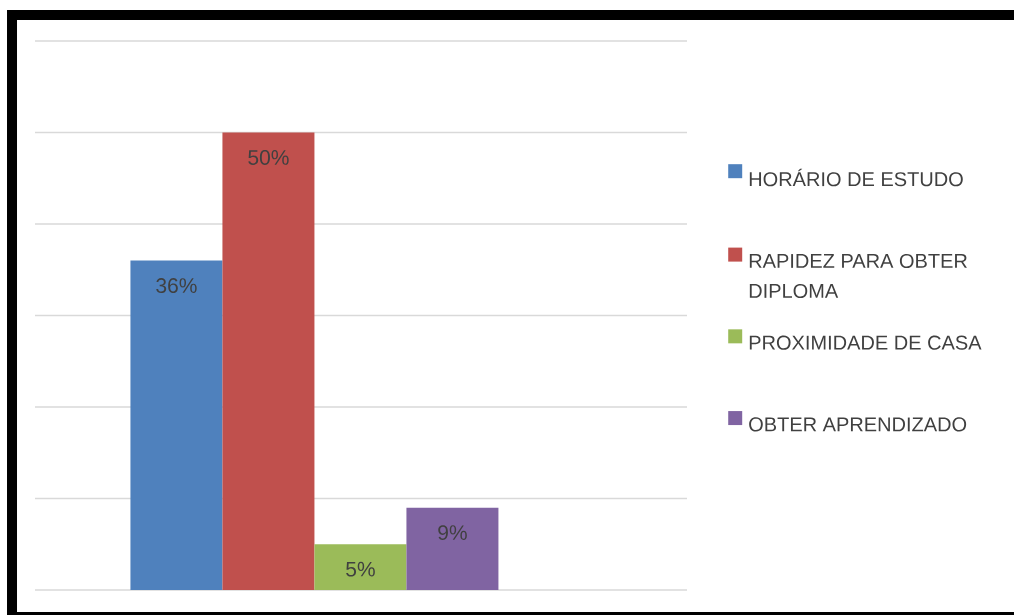 The width and height of the screenshot is (1014, 615). Describe the element at coordinates (865, 342) in the screenshot. I see `legend-label: PROXIMIDADE DE CASA` at that location.